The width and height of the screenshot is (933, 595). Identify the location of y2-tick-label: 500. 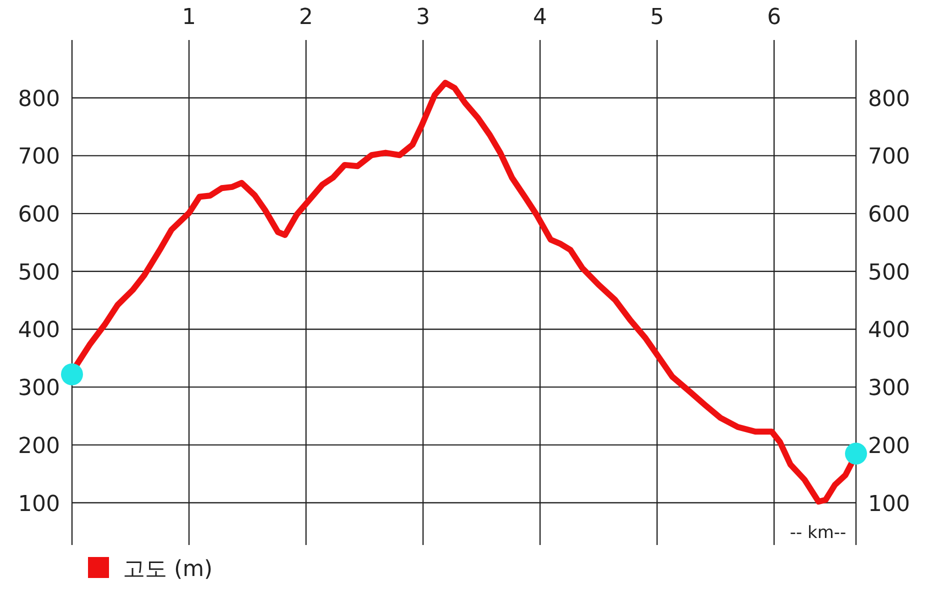
(889, 273).